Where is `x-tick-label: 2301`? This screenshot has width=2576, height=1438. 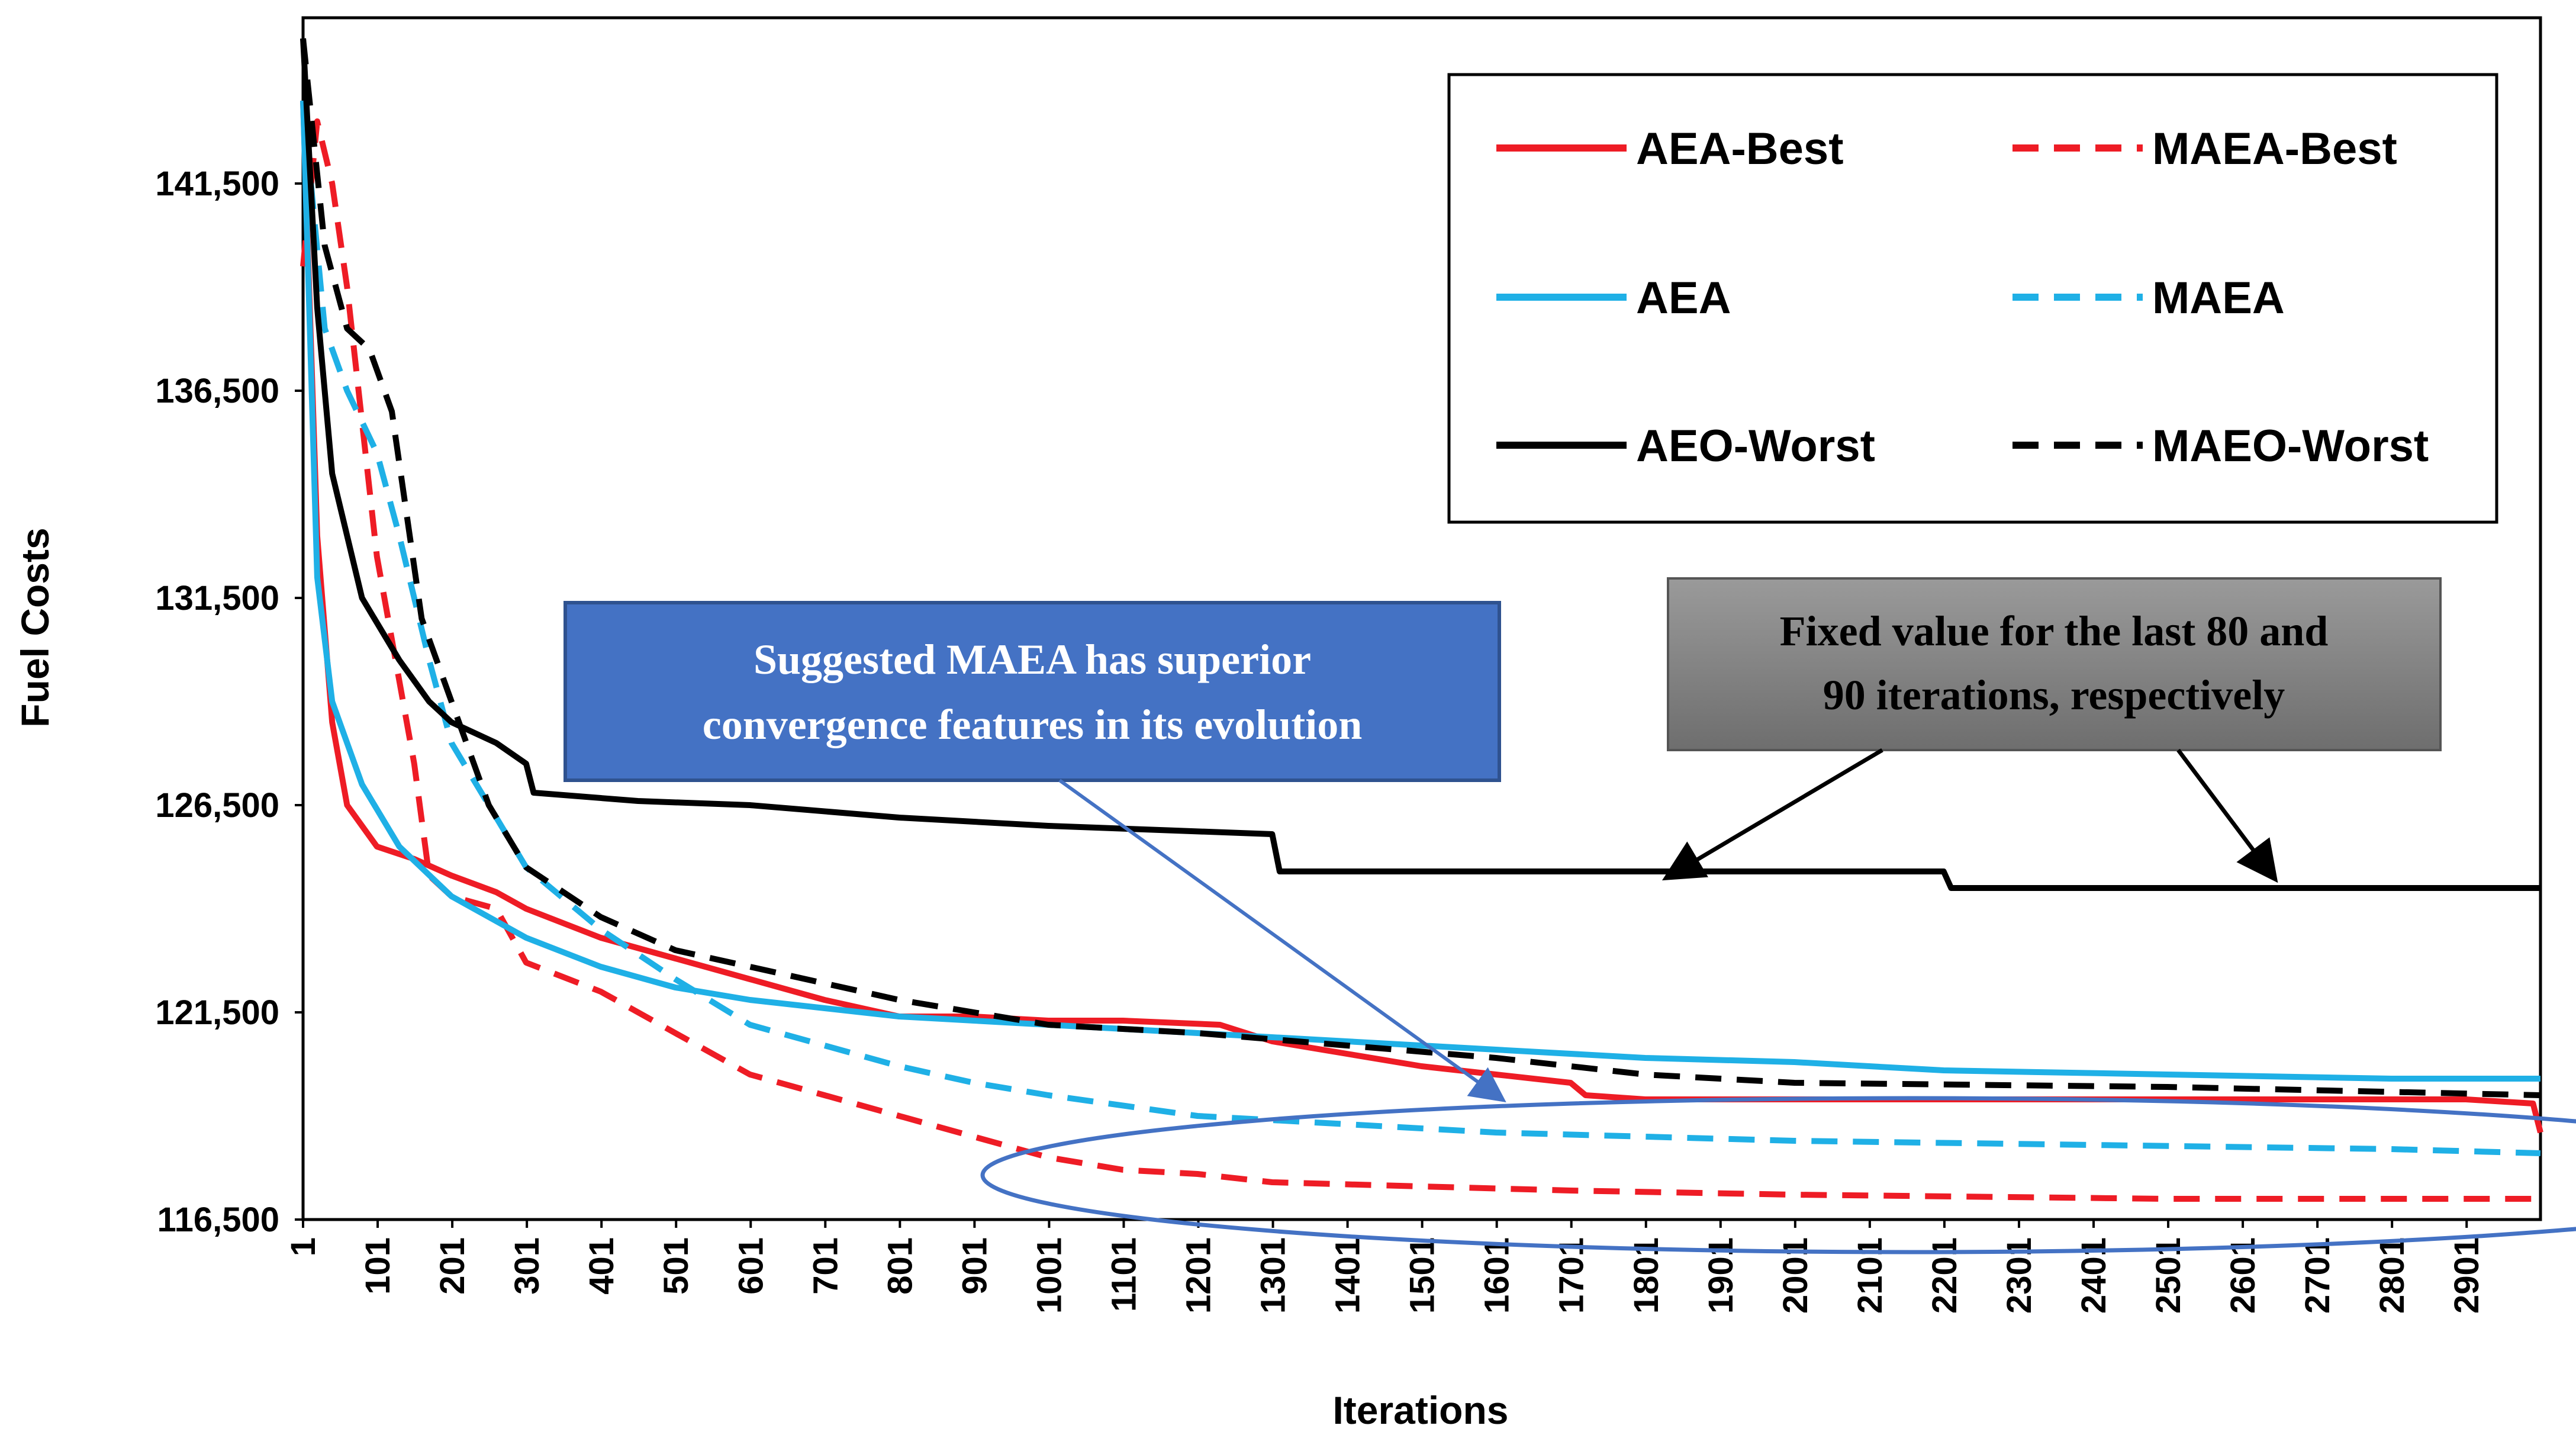 x-tick-label: 2301 is located at coordinates (2020, 1275).